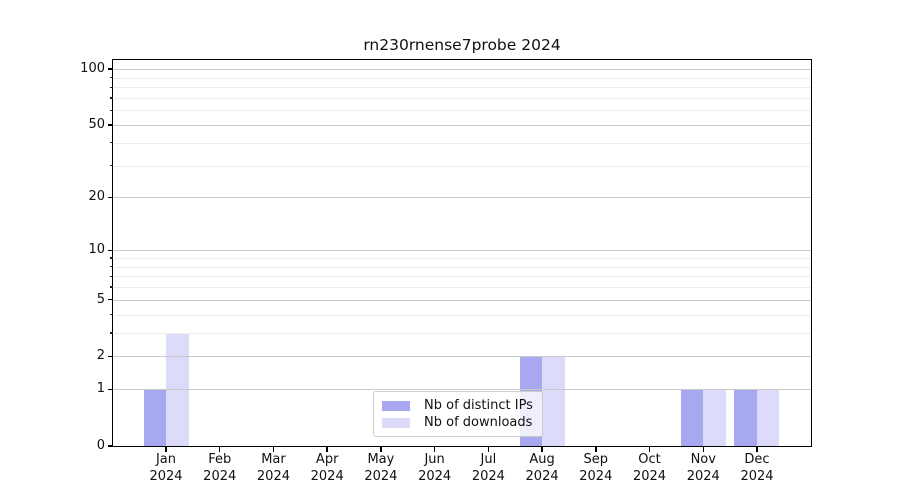  Describe the element at coordinates (478, 422) in the screenshot. I see `legend-label-downloads: Nb of downloads` at that location.